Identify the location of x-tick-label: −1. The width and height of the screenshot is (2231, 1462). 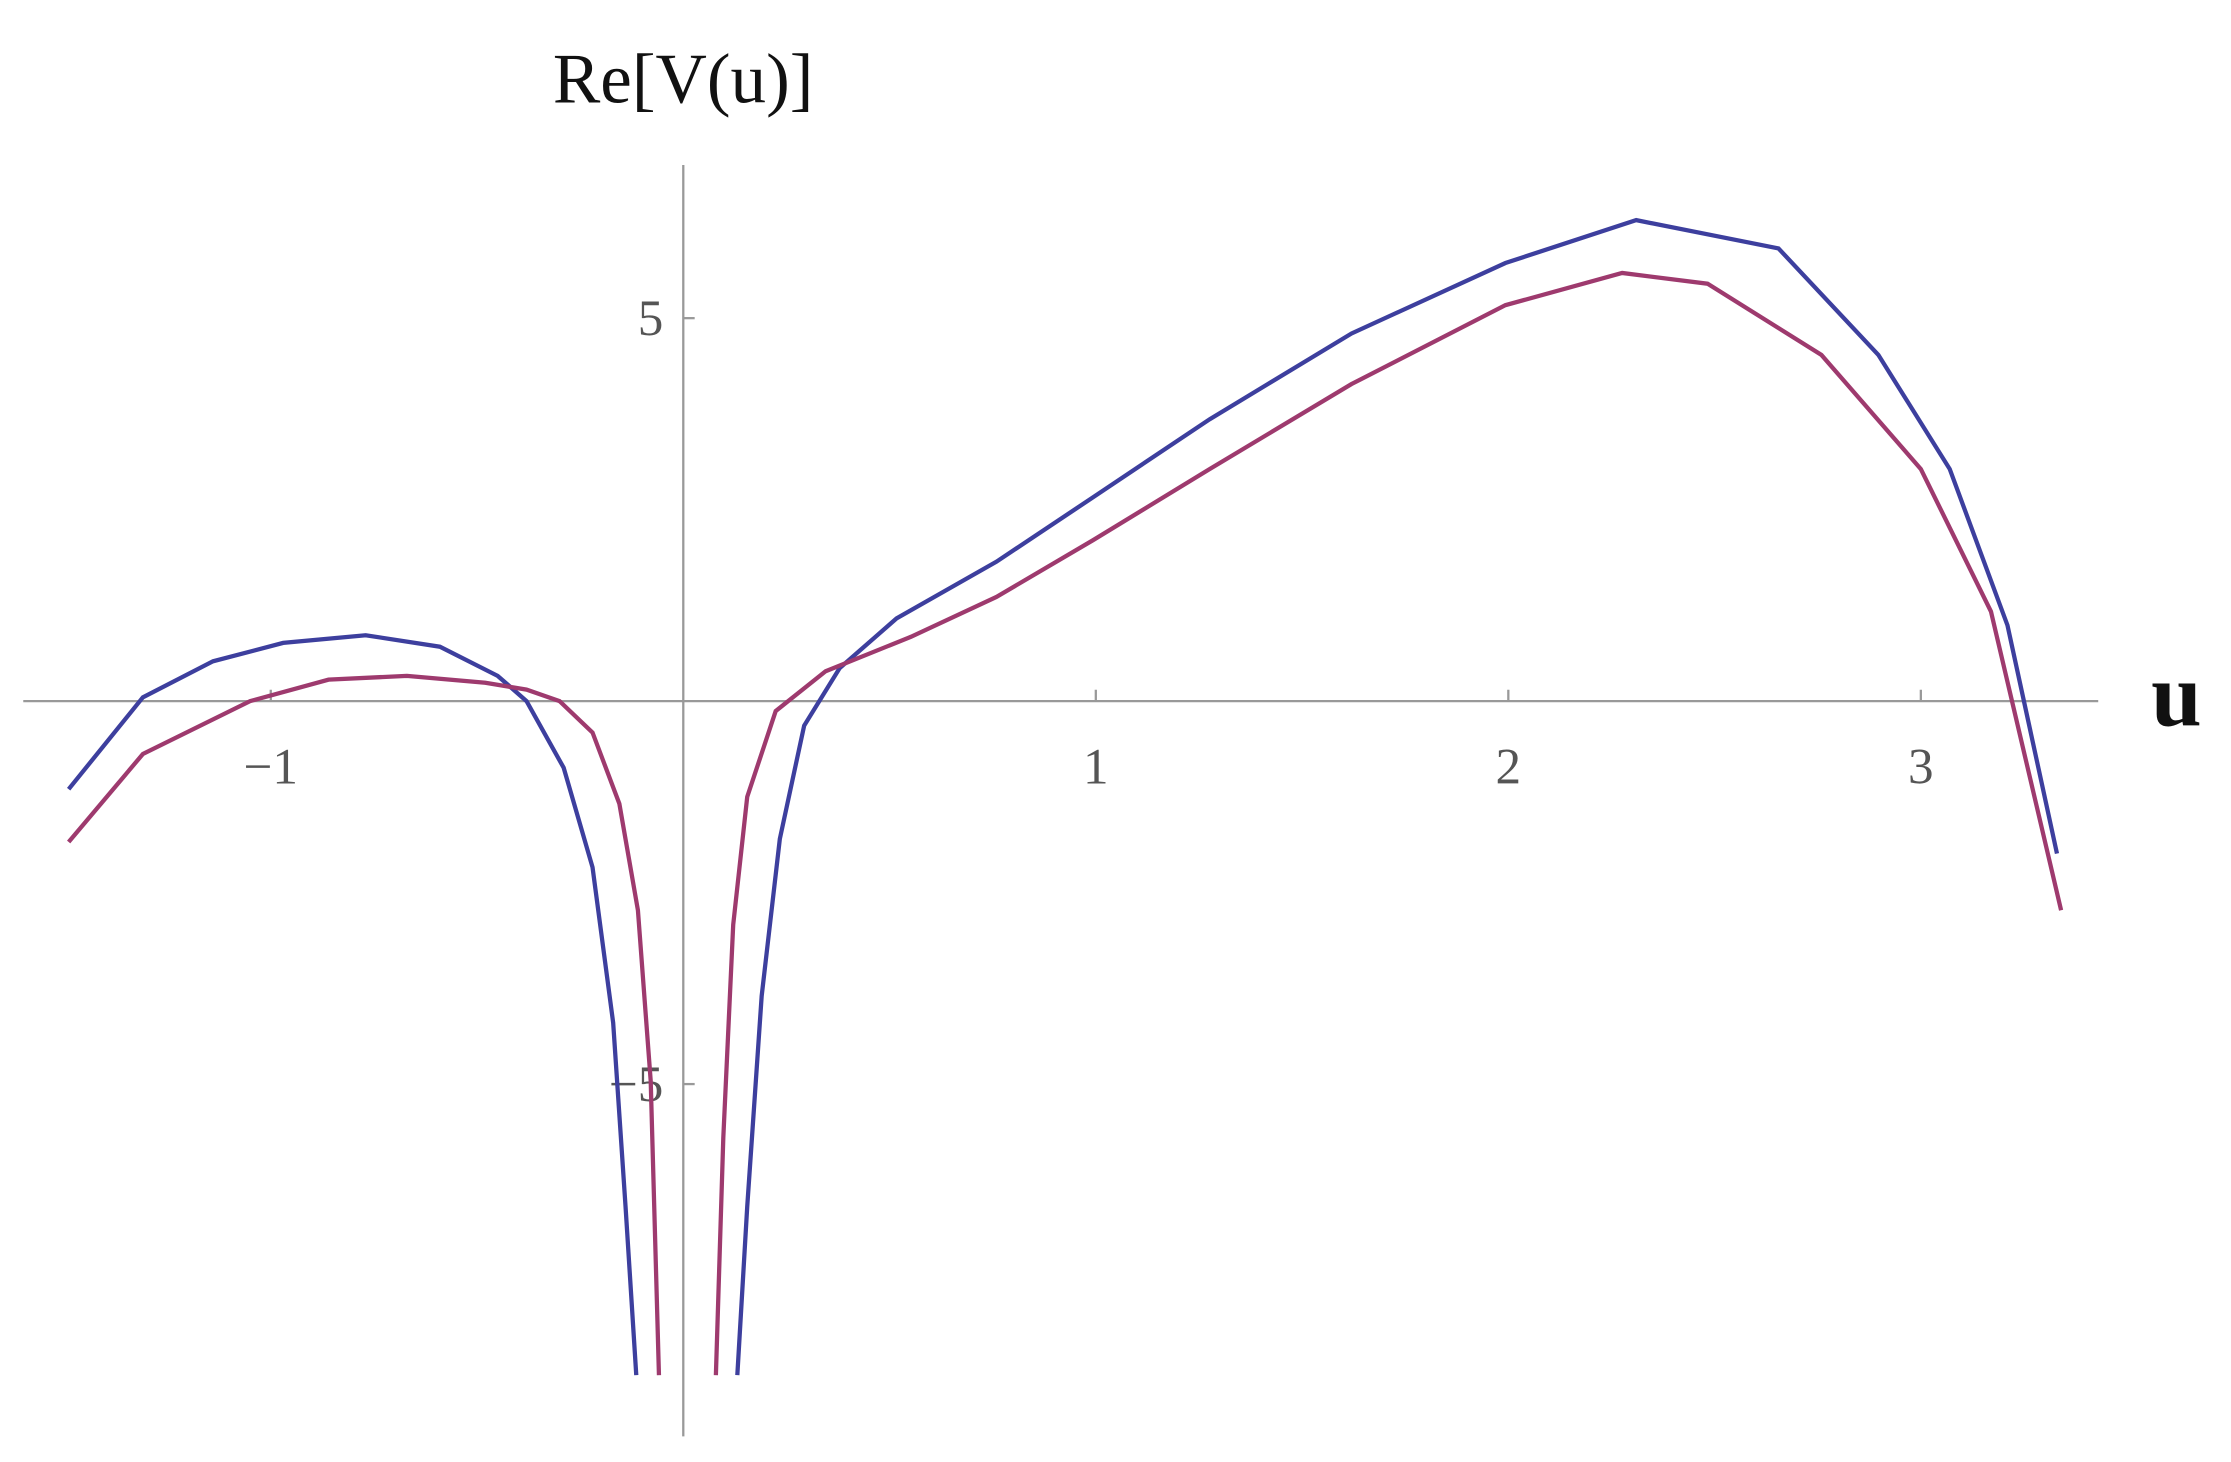
(271, 767).